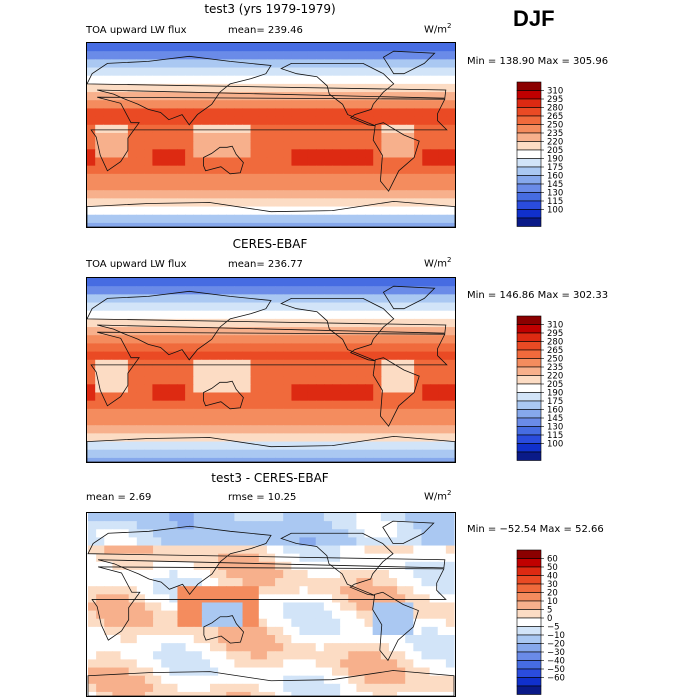  What do you see at coordinates (555, 419) in the screenshot?
I see `colorbar-tick-label: 145` at bounding box center [555, 419].